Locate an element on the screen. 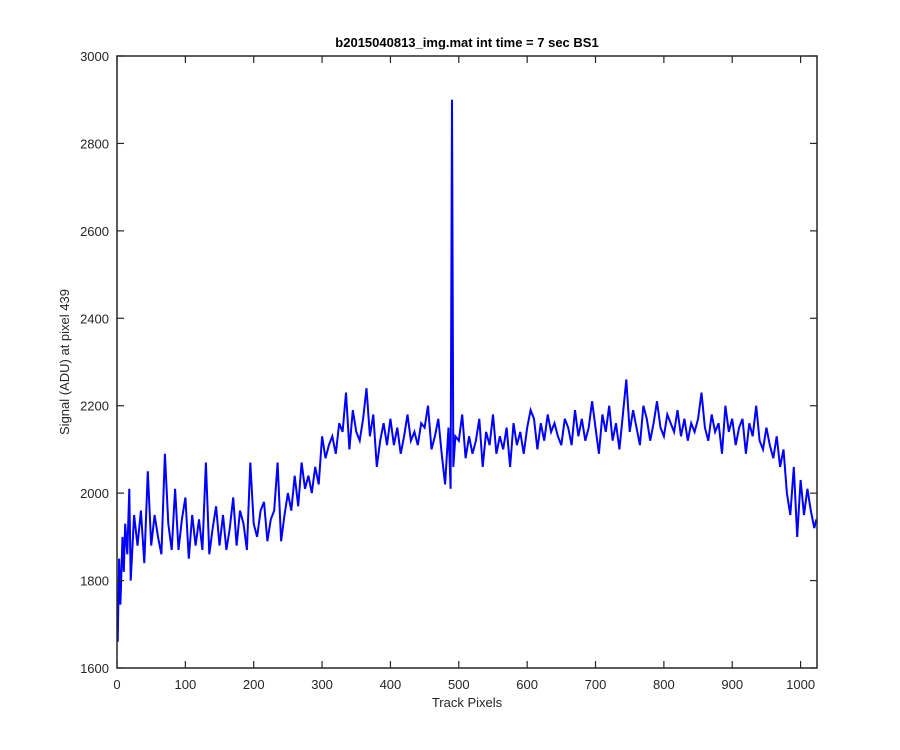 This screenshot has height=750, width=900. x-tick-label: 400 is located at coordinates (391, 684).